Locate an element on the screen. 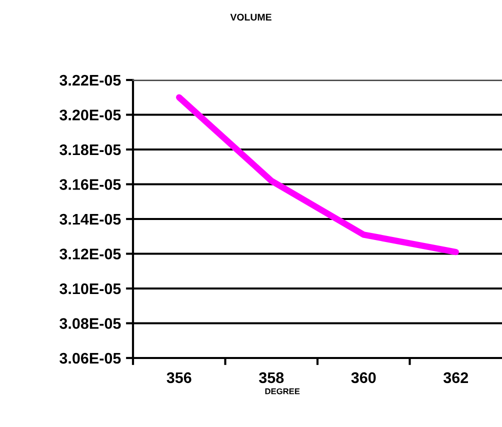 Image resolution: width=502 pixels, height=427 pixels. y-tick-label: 3.22E-05 is located at coordinates (90, 80).